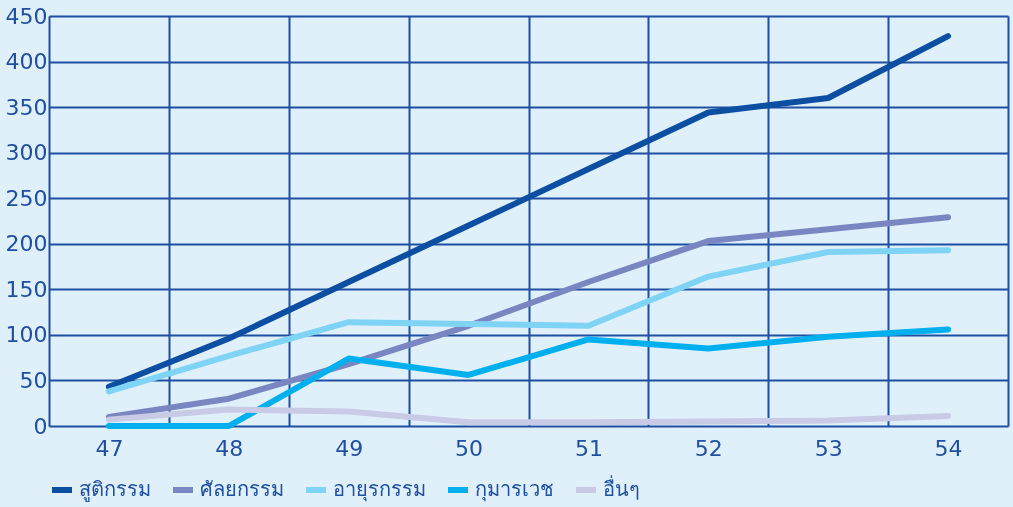 The width and height of the screenshot is (1013, 507). Describe the element at coordinates (379, 489) in the screenshot. I see `legend-label: อายุรกรรม` at that location.